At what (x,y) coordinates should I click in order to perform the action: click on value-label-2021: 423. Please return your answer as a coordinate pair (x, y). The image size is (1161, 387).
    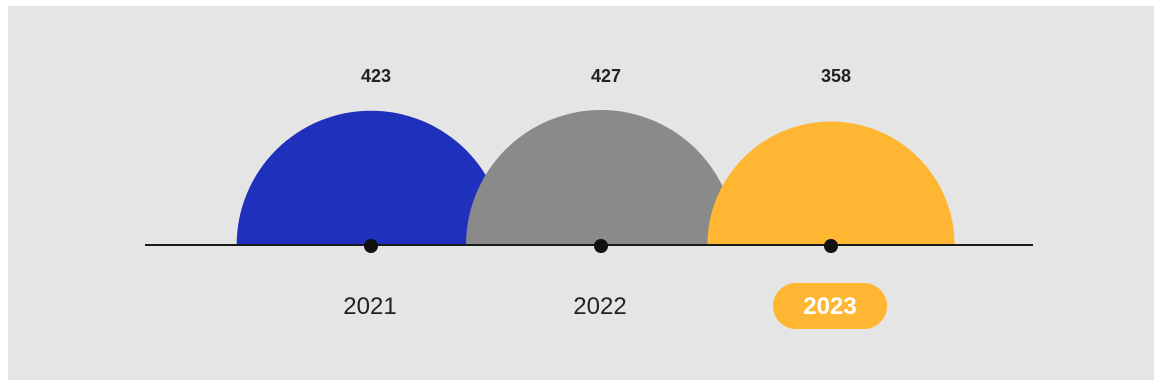
    Looking at the image, I should click on (376, 76).